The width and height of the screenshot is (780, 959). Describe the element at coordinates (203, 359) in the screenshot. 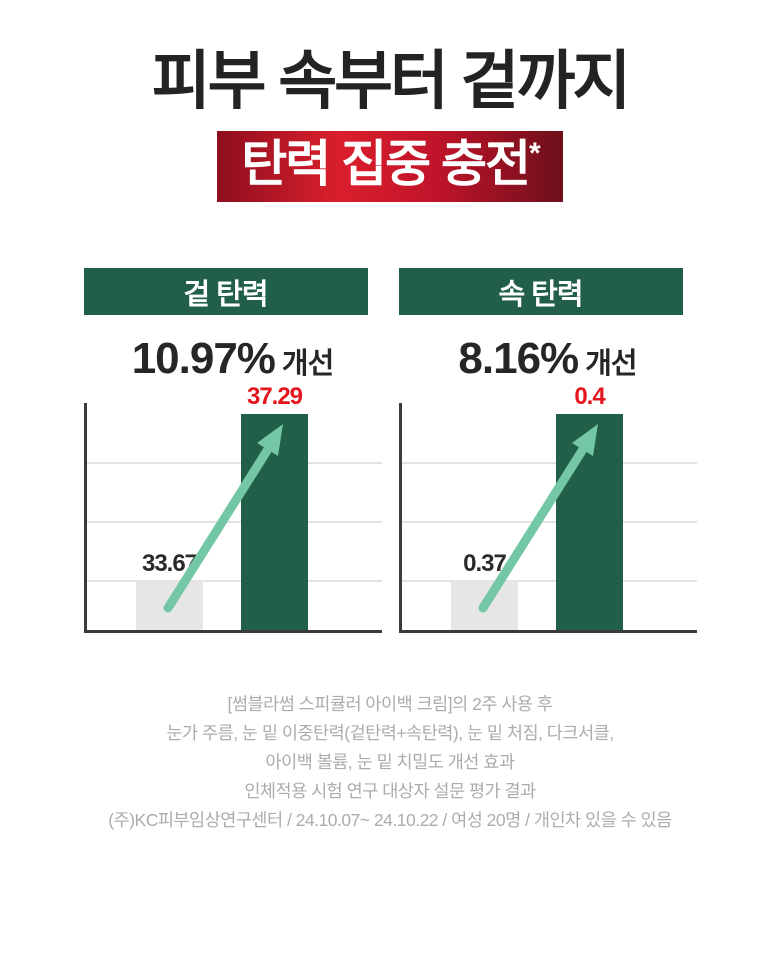

I see `improvement-percent: 10.97%` at that location.